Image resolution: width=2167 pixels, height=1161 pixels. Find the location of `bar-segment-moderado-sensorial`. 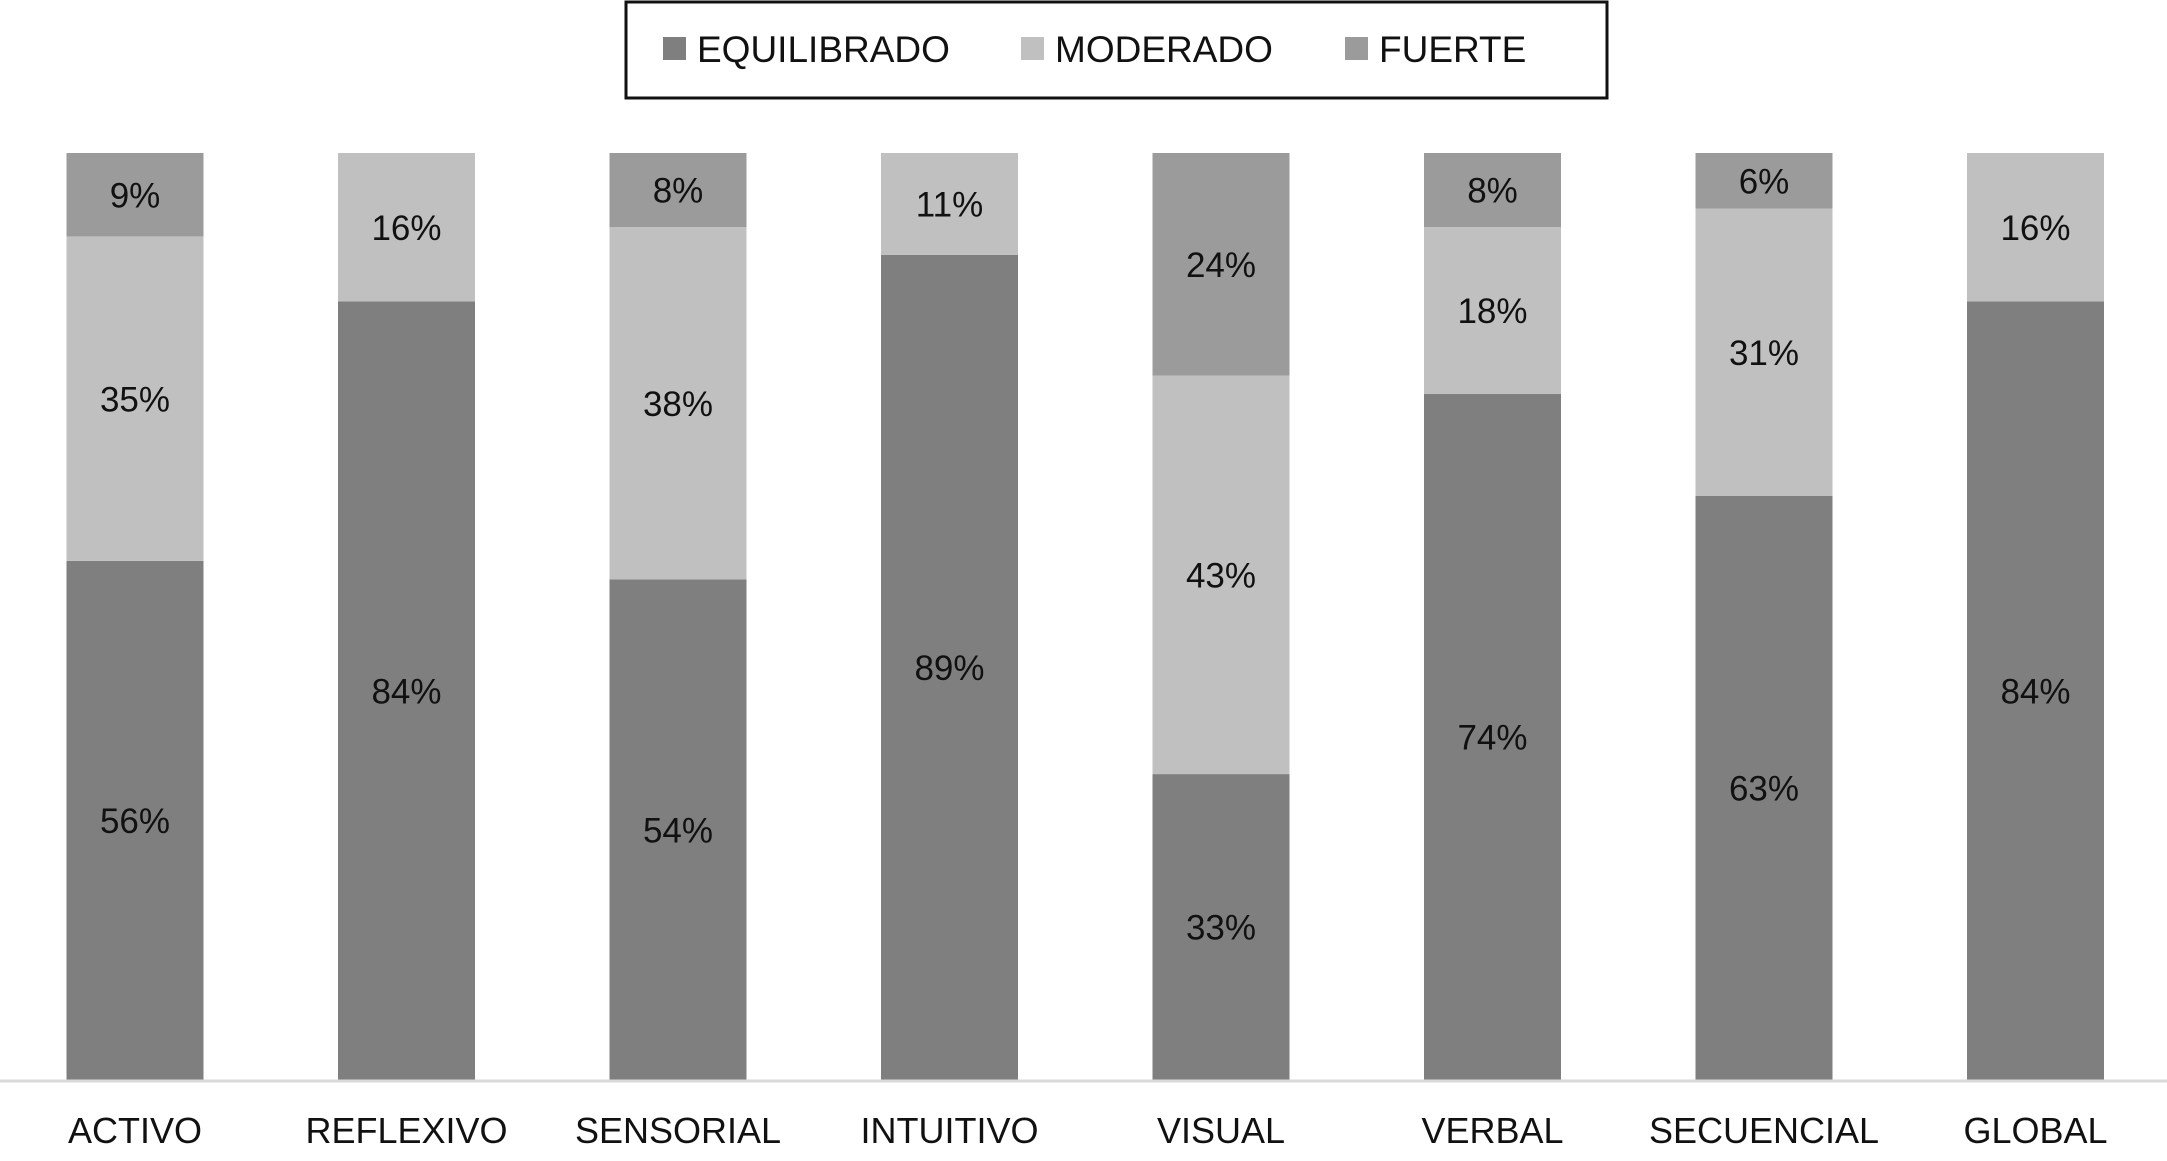

bar-segment-moderado-sensorial is located at coordinates (678, 403).